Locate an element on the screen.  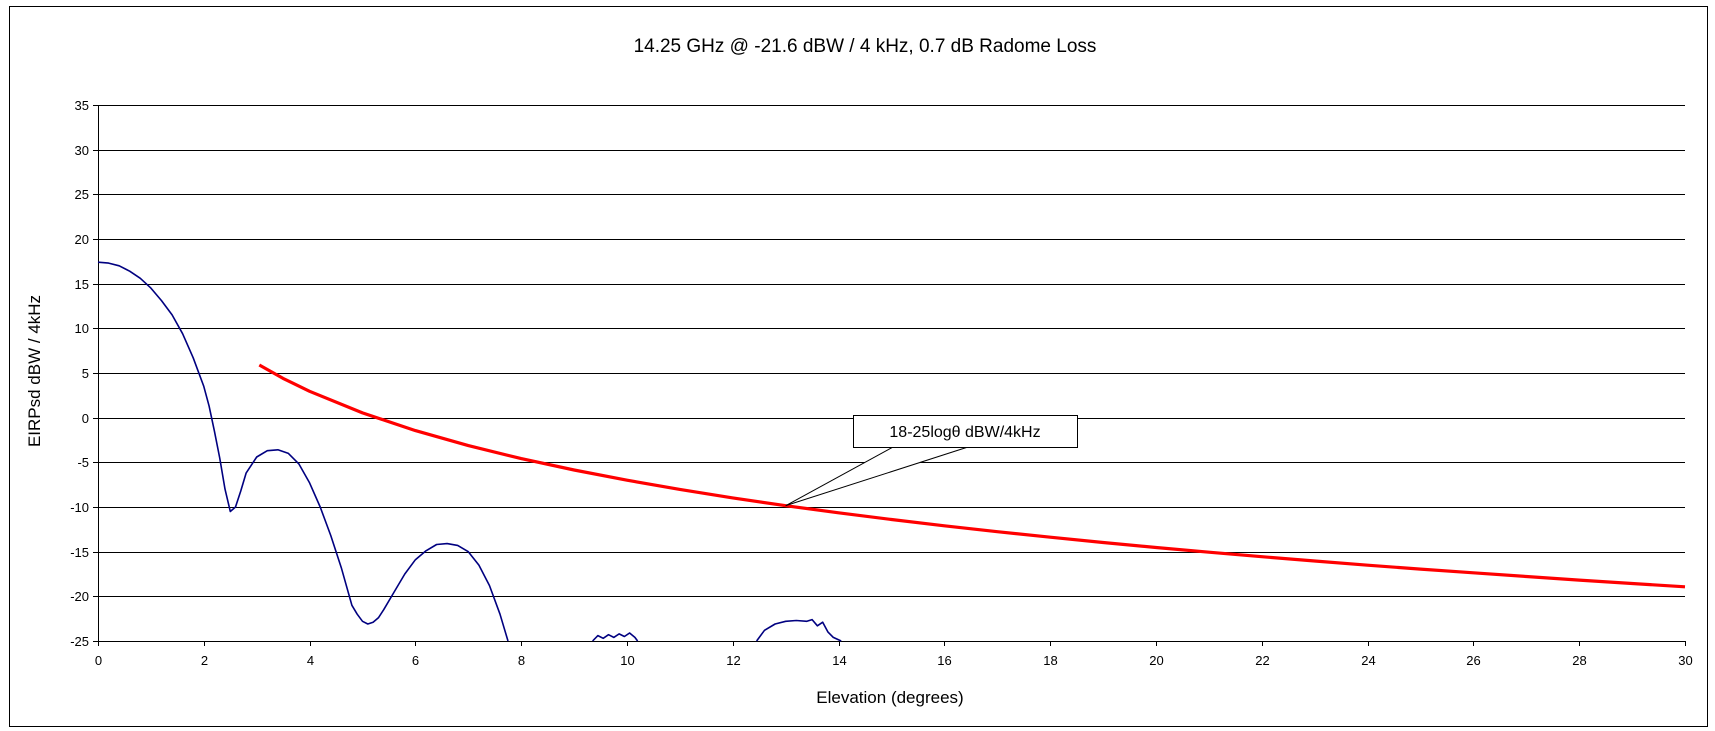
x-tick-label: 2 is located at coordinates (204, 660).